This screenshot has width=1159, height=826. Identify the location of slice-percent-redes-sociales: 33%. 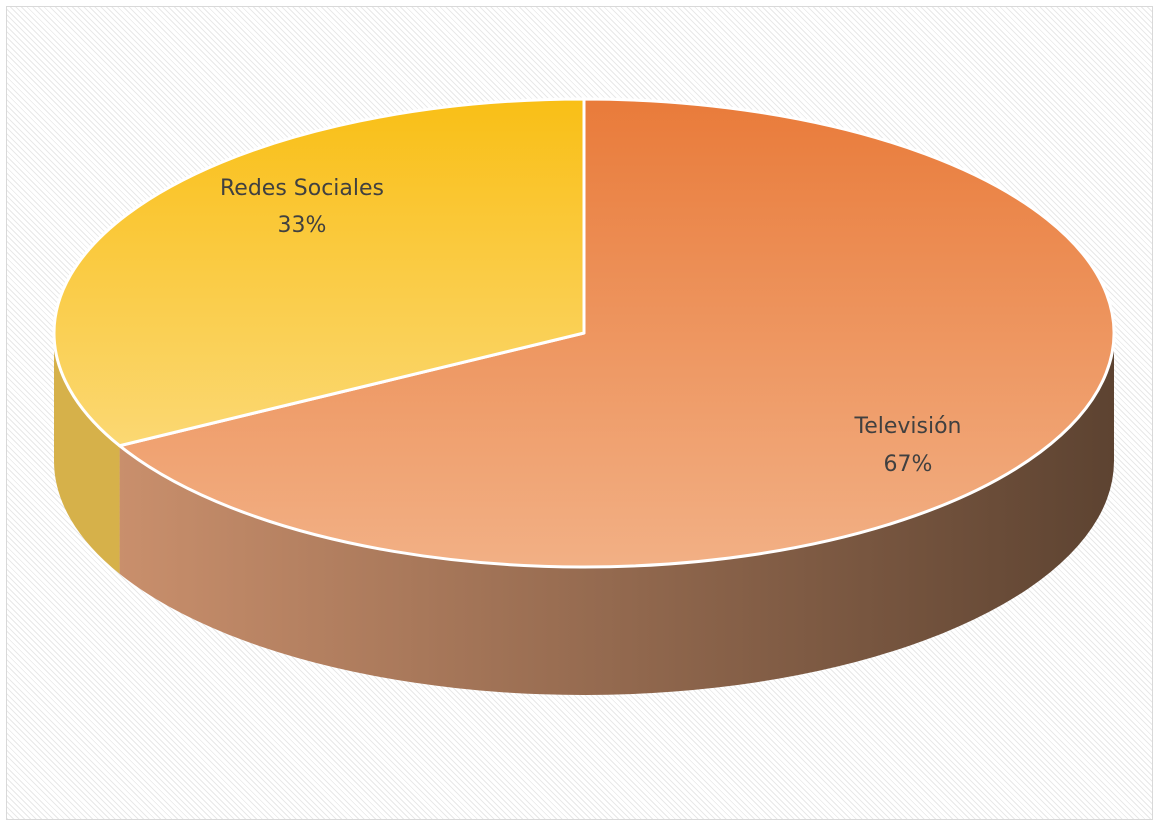
(302, 225).